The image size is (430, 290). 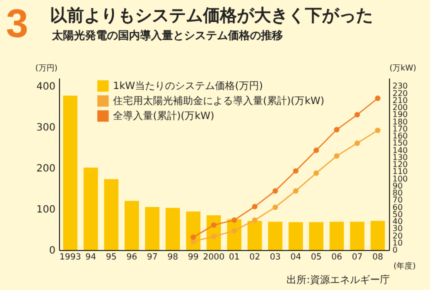 I want to click on y-tick-label: 0, so click(x=52, y=251).